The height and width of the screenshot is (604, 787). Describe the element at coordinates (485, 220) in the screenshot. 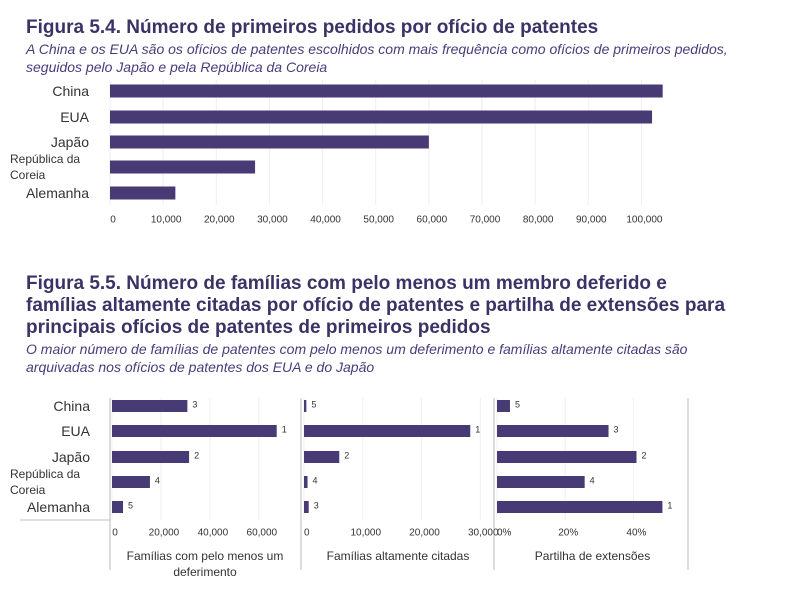

I see `x-tick-label: 70,000` at that location.